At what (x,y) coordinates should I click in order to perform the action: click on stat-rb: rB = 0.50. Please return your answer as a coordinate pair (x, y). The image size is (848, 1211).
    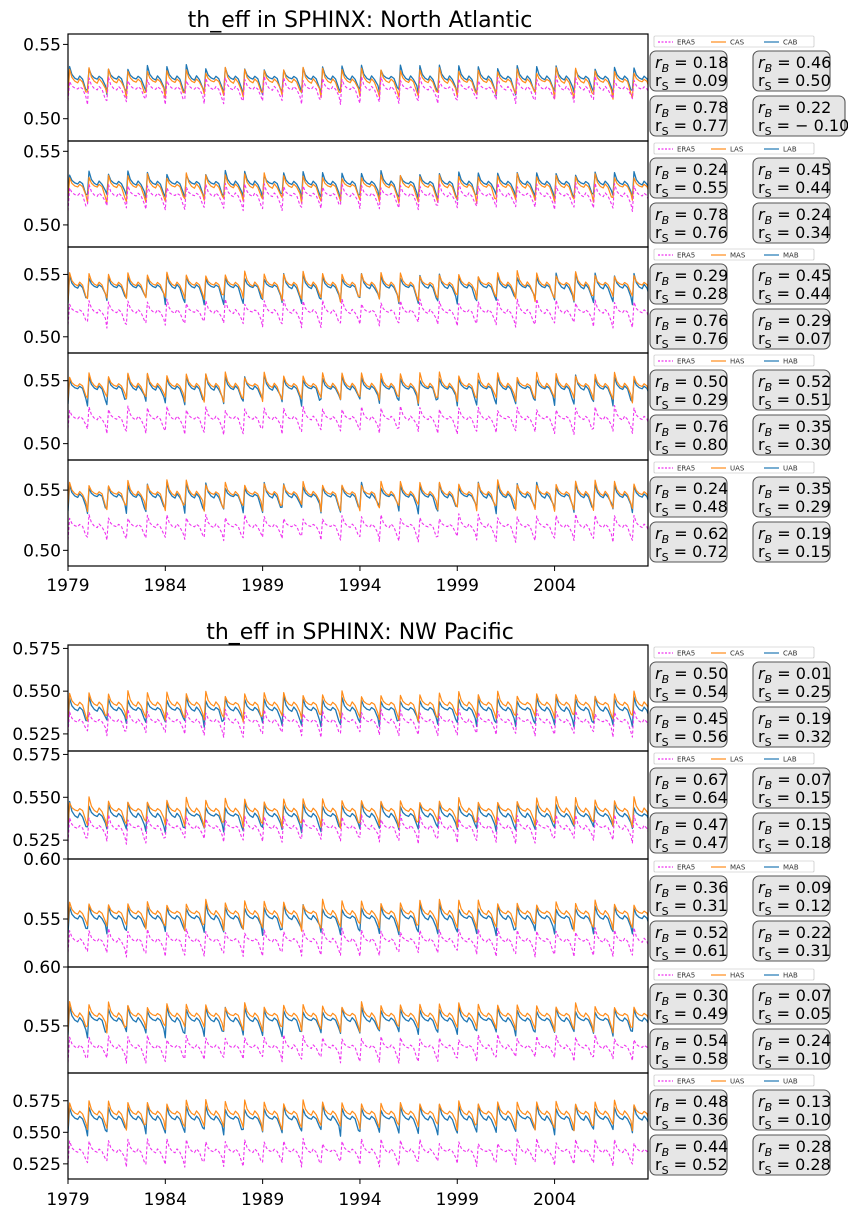
    Looking at the image, I should click on (691, 675).